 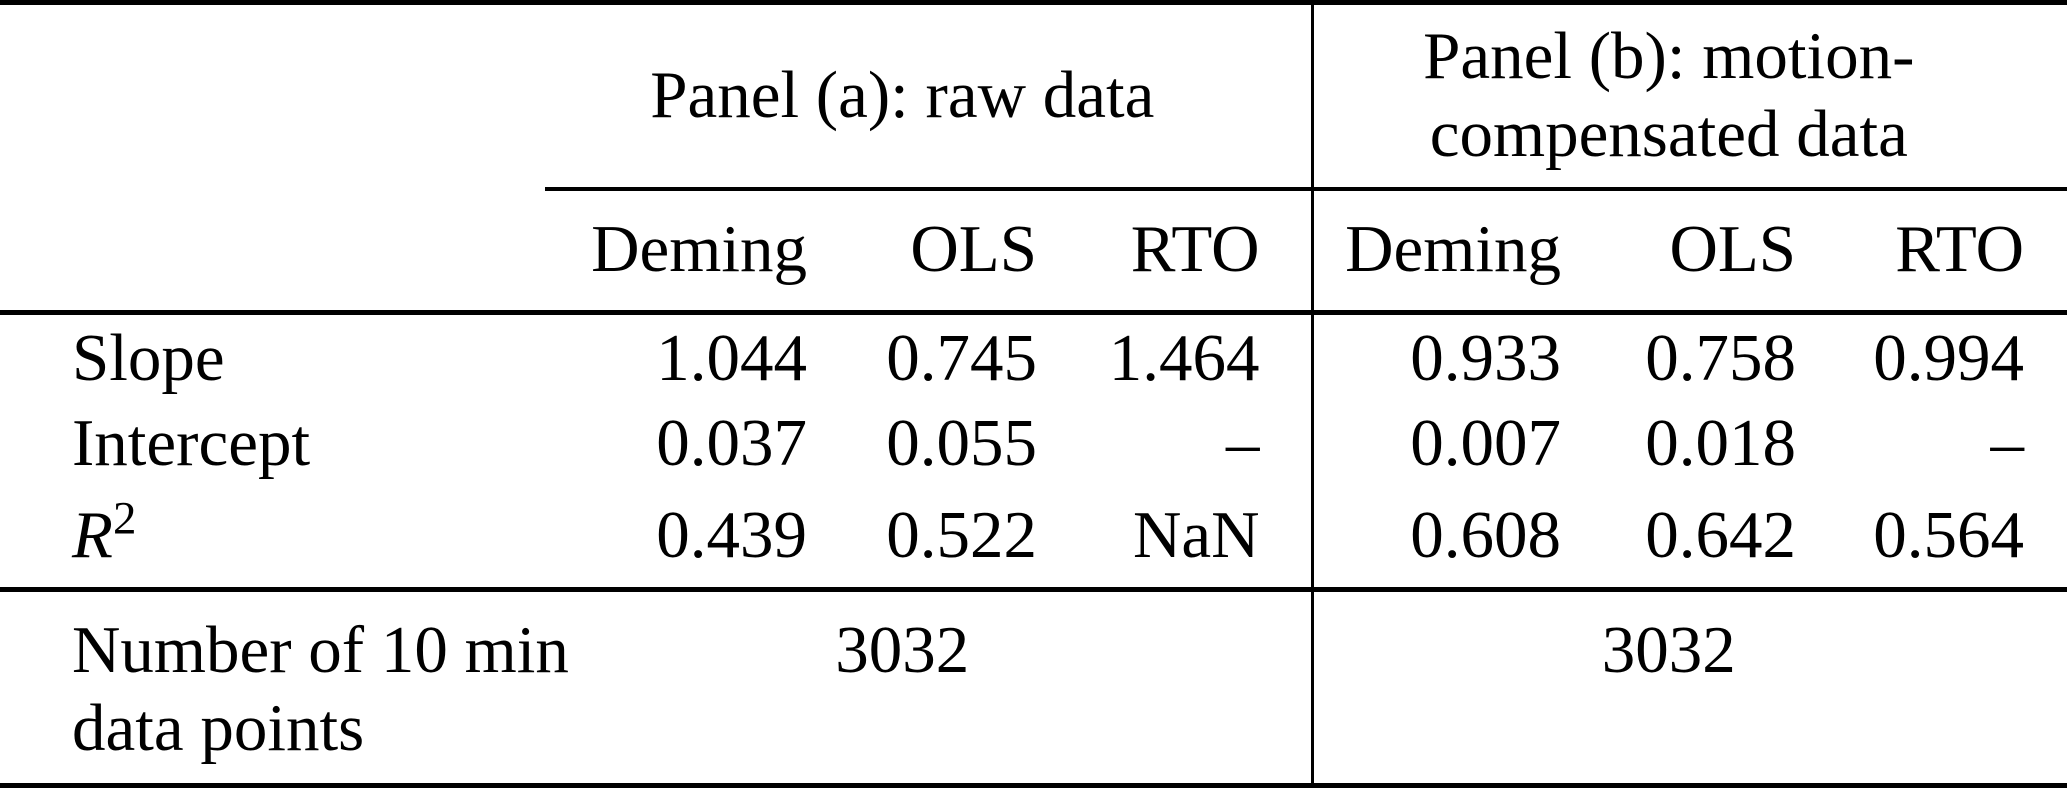 I want to click on footer-value-panel-a: 3032, so click(x=902, y=650).